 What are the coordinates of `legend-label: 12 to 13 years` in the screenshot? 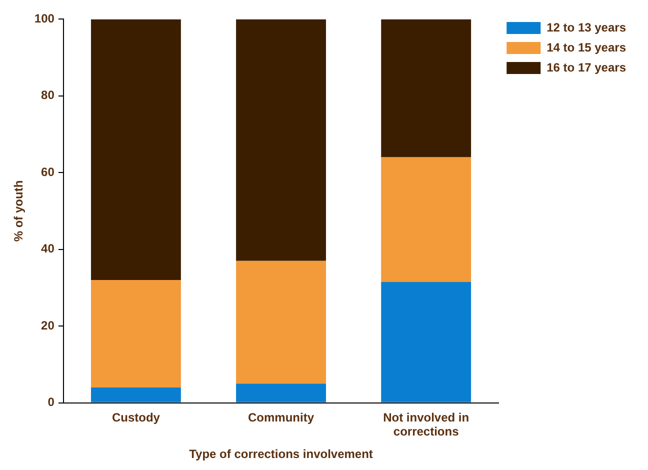 It's located at (586, 27).